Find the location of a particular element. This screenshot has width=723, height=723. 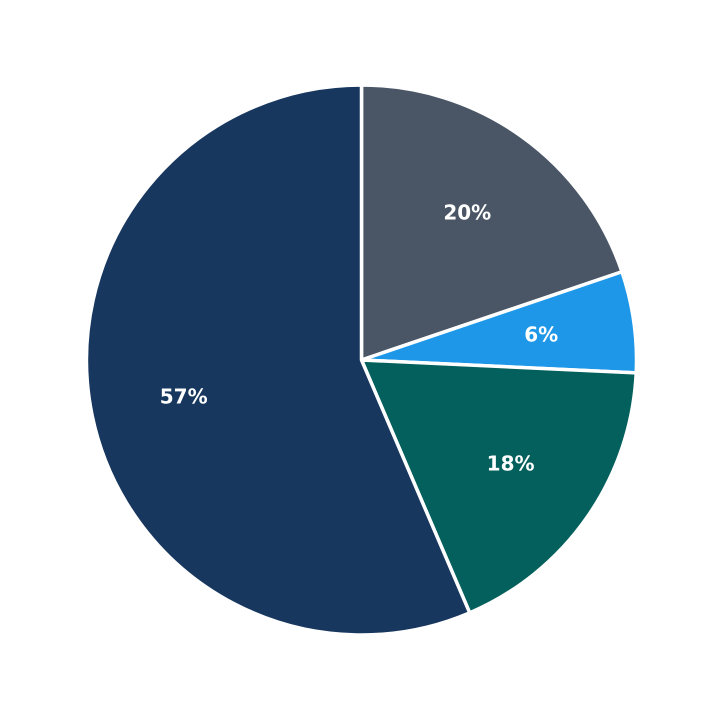

pie-slice-label-1: 20% is located at coordinates (467, 213).